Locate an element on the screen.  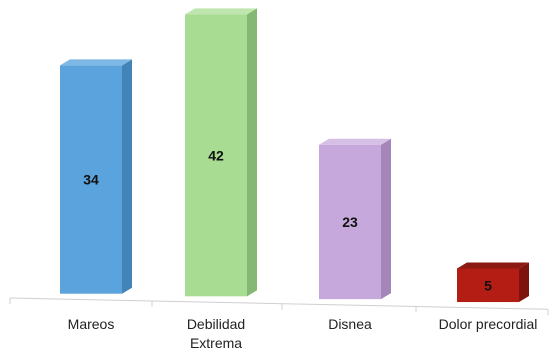
x-axis is located at coordinates (279, 306).